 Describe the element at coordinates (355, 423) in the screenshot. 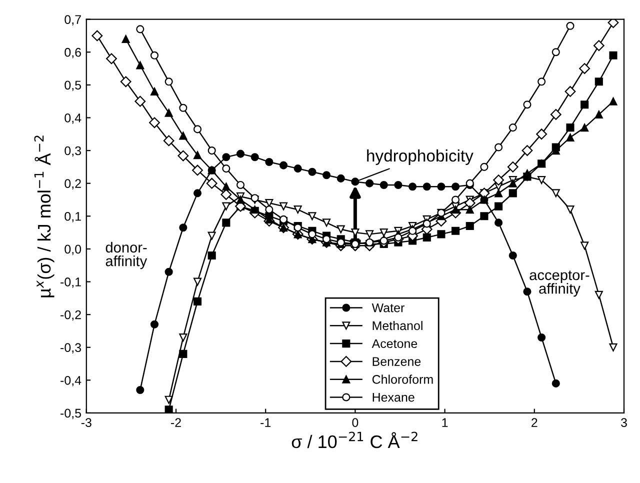

I see `x-tick-label: 0` at that location.